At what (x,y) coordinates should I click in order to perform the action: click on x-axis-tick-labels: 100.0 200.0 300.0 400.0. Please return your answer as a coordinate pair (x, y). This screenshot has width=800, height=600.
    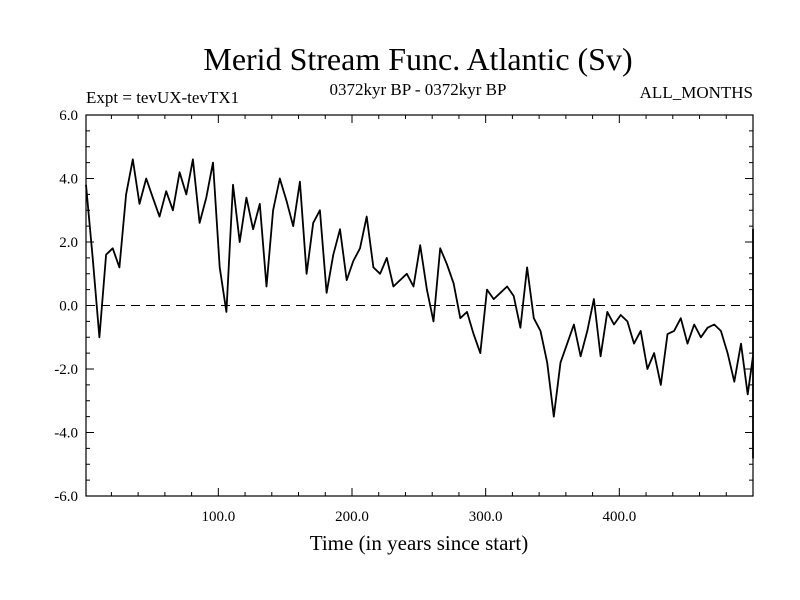
    Looking at the image, I should click on (418, 517).